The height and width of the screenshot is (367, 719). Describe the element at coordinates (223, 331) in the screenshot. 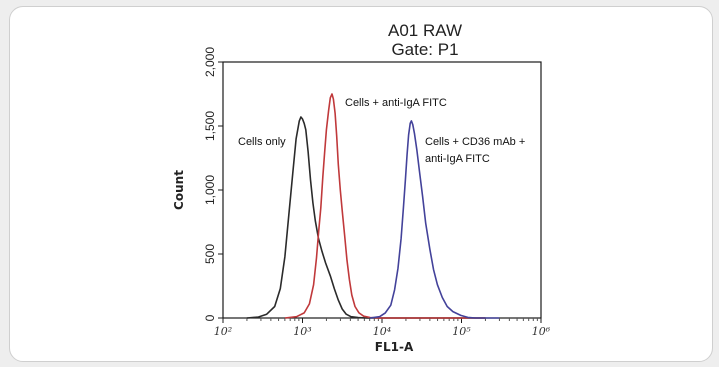

I see `x-tick-label: 10²` at that location.